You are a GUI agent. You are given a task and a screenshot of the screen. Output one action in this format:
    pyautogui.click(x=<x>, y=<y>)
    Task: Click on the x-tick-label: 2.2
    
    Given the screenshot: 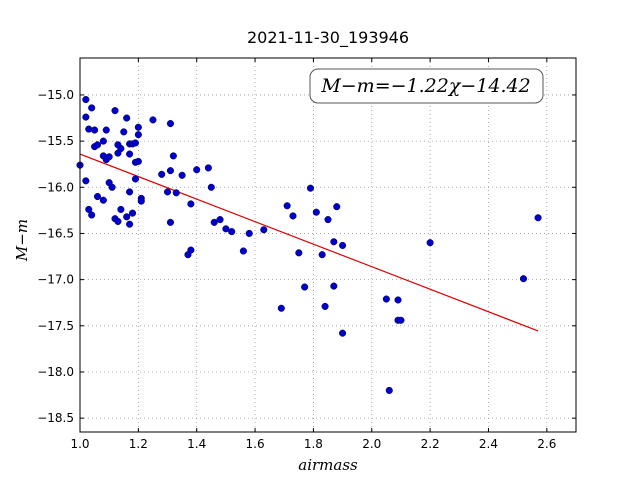 What is the action you would take?
    pyautogui.click(x=430, y=444)
    